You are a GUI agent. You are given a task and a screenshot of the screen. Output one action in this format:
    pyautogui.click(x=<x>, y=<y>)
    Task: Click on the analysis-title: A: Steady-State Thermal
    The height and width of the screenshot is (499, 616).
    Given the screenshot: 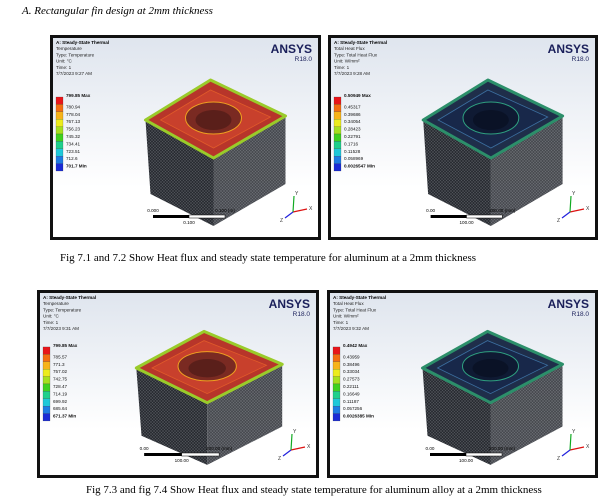 What is the action you would take?
    pyautogui.click(x=360, y=42)
    